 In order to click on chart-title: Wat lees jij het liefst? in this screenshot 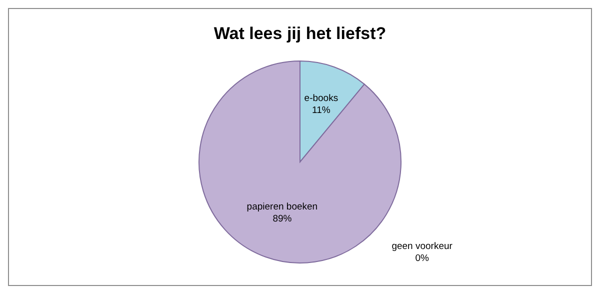, I will do `click(300, 33)`.